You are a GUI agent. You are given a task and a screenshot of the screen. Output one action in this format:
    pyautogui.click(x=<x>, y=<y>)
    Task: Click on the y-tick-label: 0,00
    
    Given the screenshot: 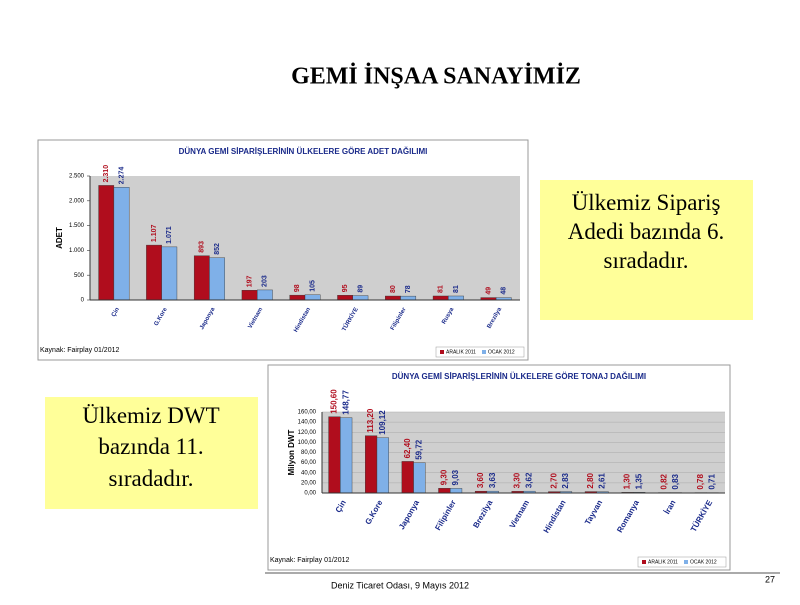 What is the action you would take?
    pyautogui.click(x=310, y=494)
    